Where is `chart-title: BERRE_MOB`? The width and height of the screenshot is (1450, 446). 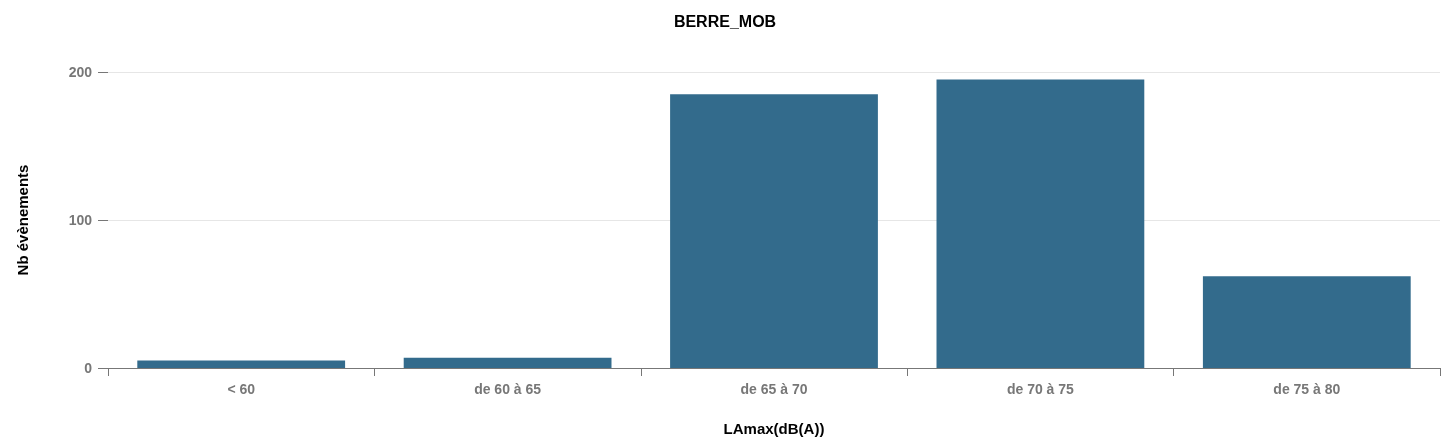
chart-title: BERRE_MOB is located at coordinates (725, 21).